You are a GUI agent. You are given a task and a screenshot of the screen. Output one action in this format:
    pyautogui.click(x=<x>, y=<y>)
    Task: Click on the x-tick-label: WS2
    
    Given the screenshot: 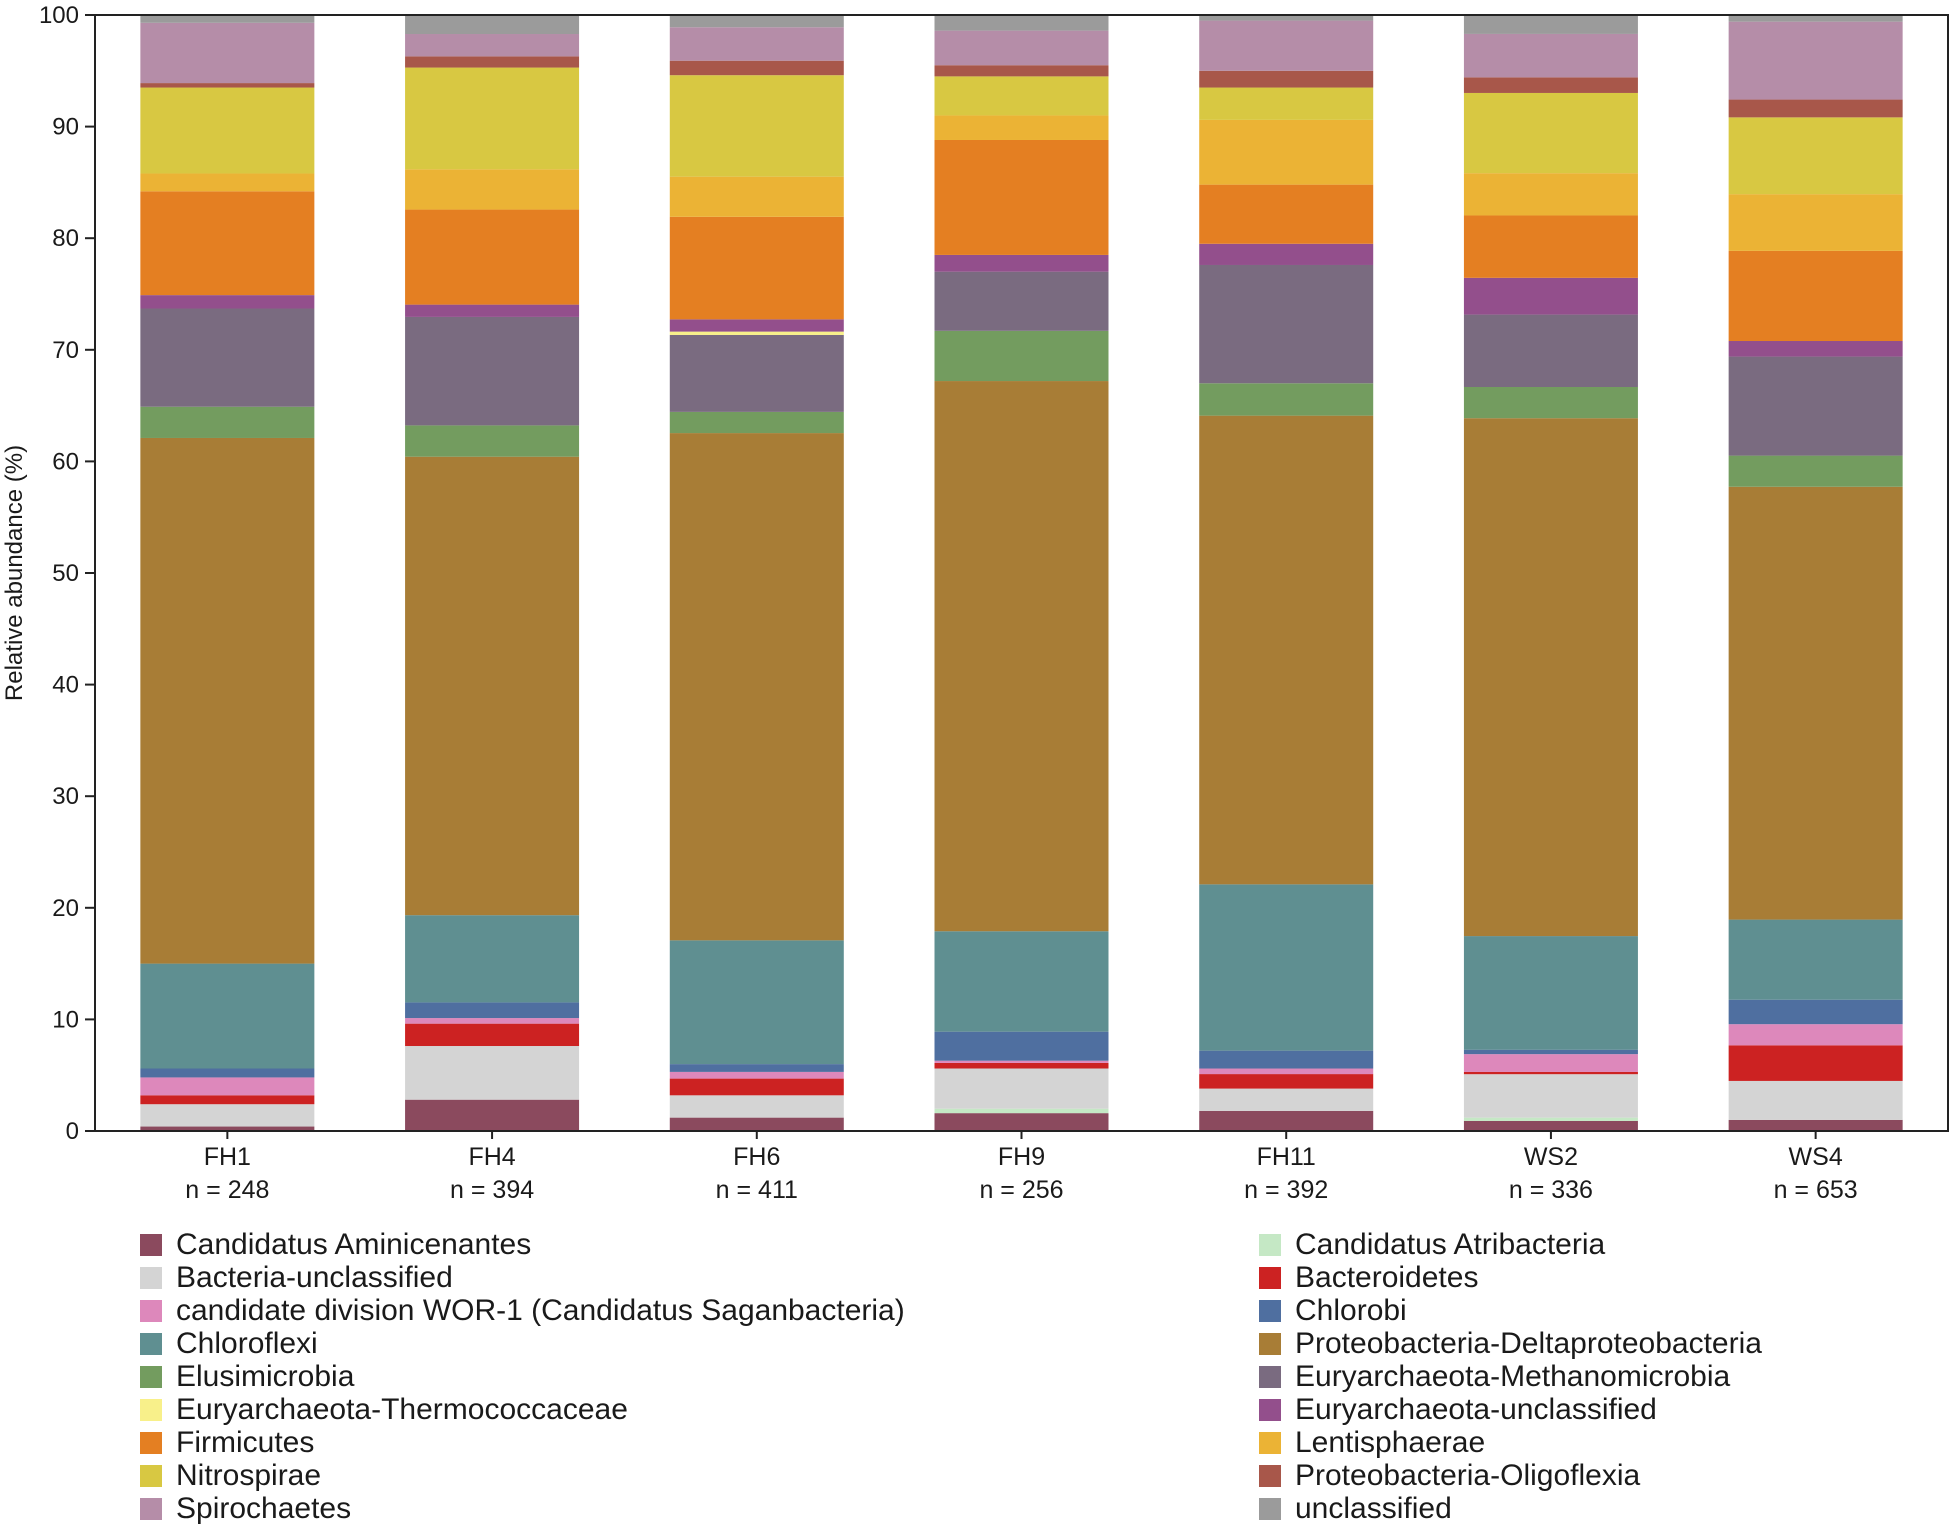 What is the action you would take?
    pyautogui.click(x=1551, y=1157)
    